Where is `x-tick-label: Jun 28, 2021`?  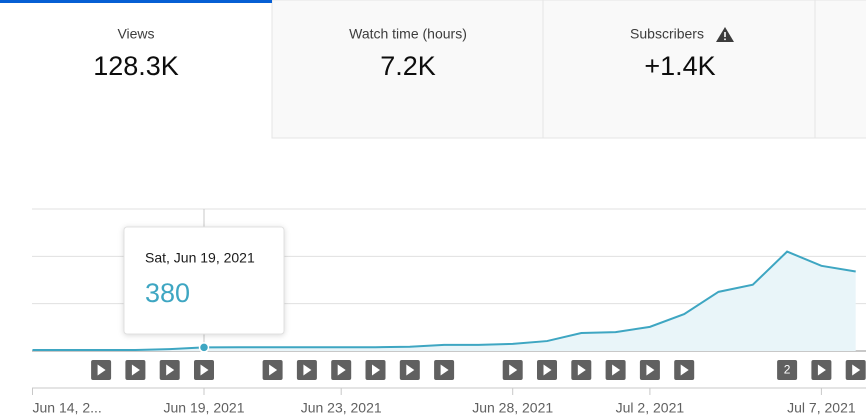 x-tick-label: Jun 28, 2021 is located at coordinates (512, 408).